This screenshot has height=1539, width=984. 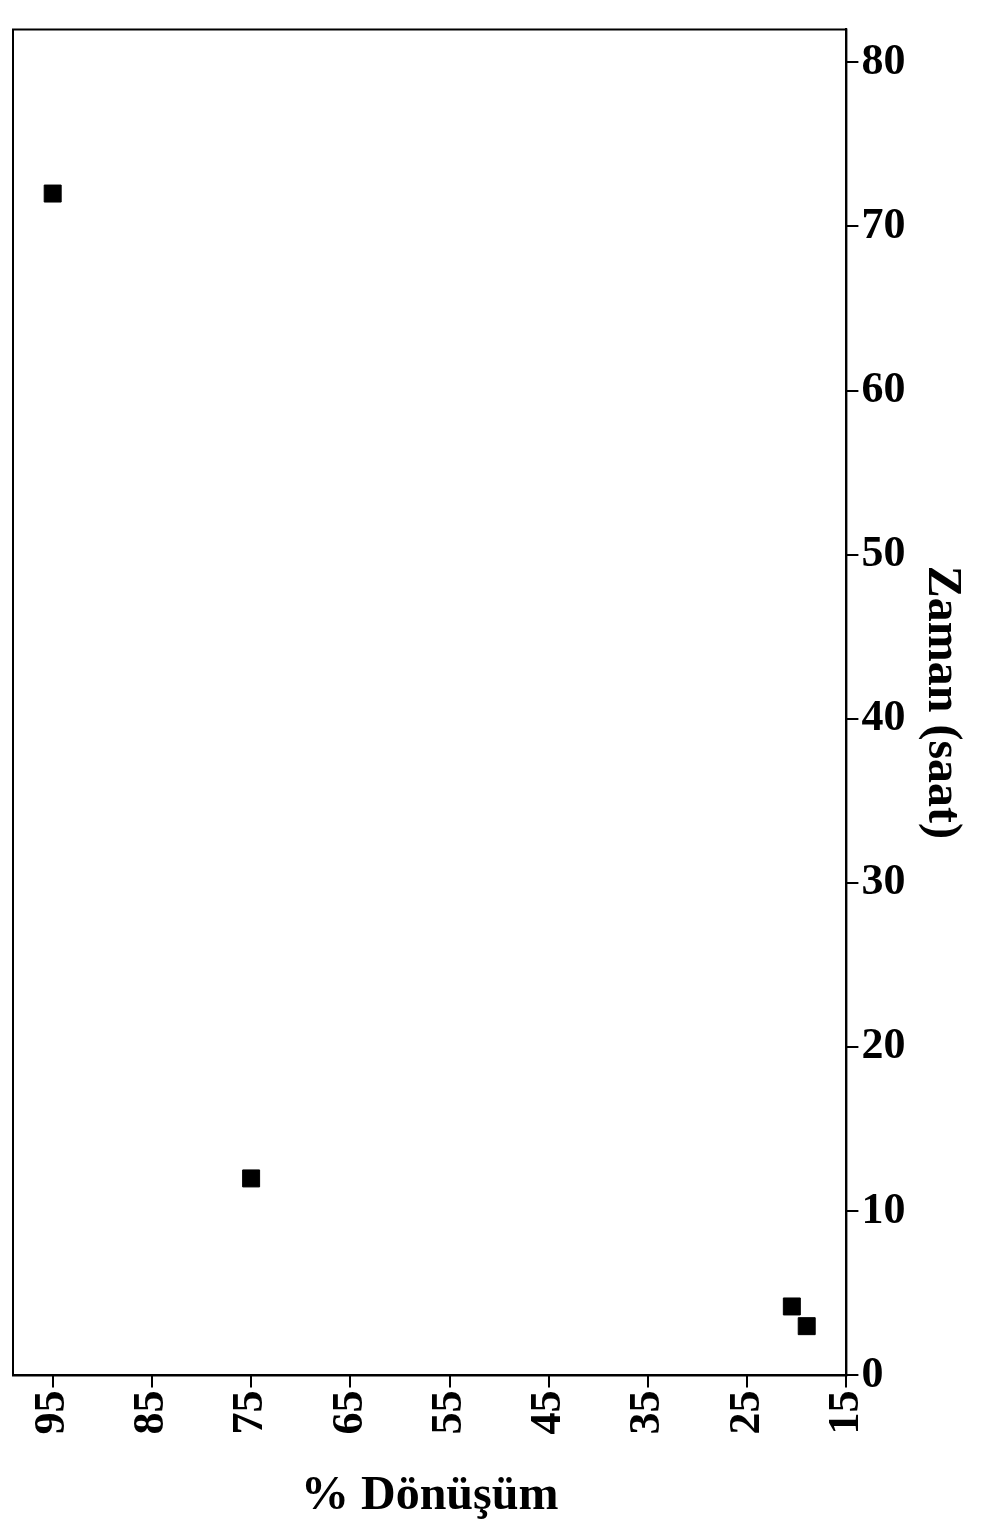 I want to click on x-tick-label: 55, so click(x=446, y=1412).